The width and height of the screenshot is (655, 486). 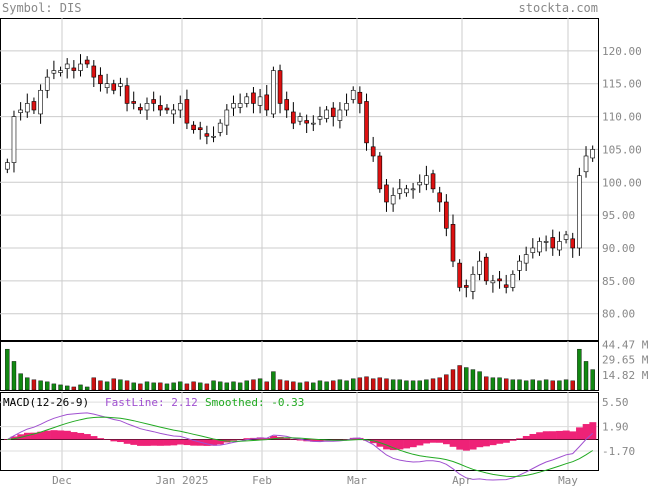 I want to click on panel-border, so click(x=299, y=431).